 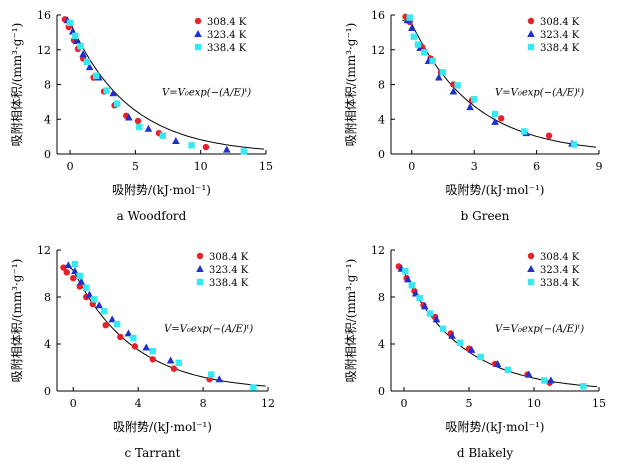 I want to click on y-tick-label: 4, so click(x=381, y=344).